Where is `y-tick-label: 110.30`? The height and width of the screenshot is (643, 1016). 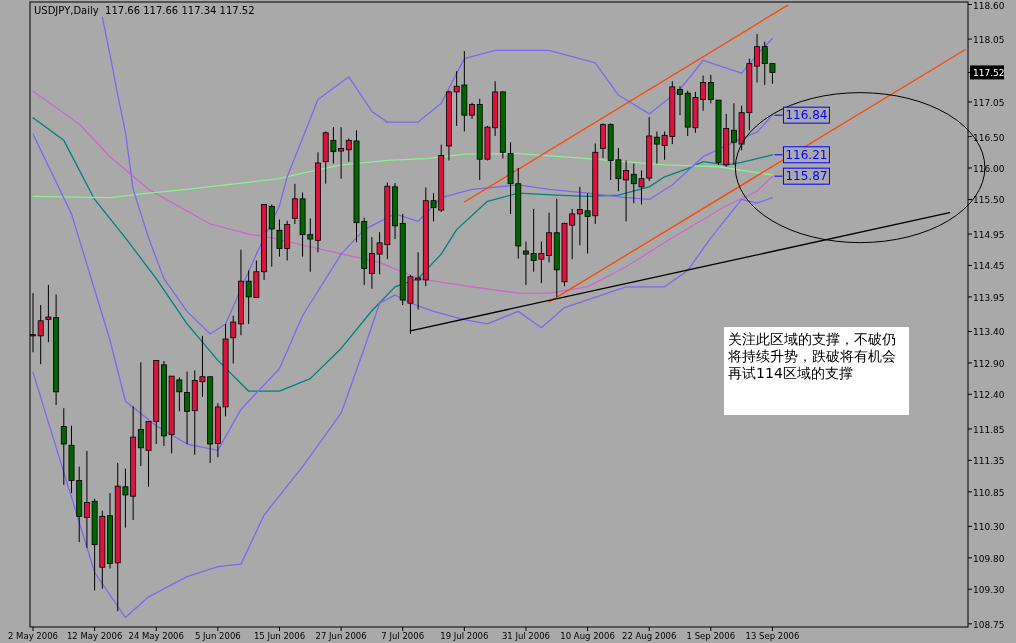
y-tick-label: 110.30 is located at coordinates (989, 527).